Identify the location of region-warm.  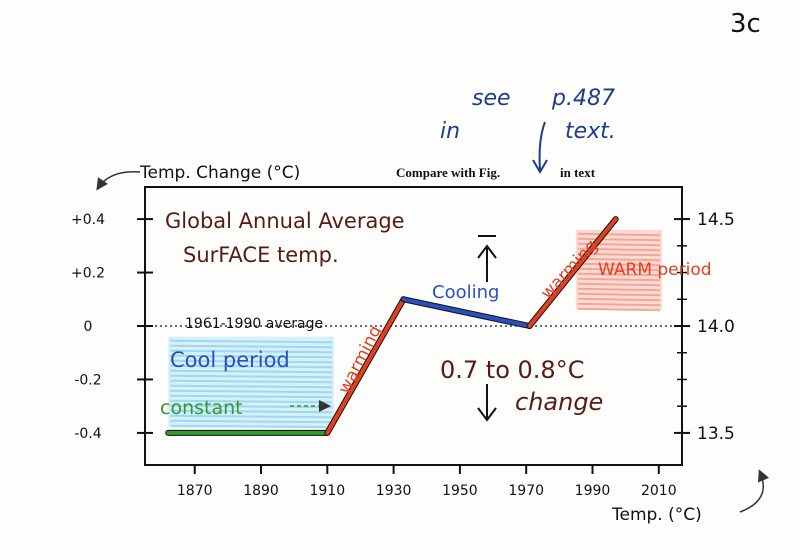
(619, 270).